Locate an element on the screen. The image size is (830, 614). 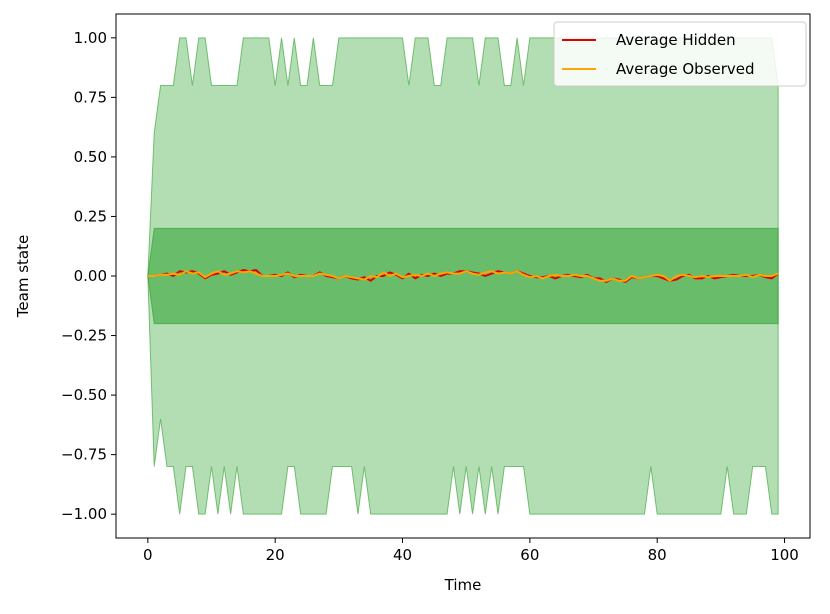
y-axis-ticks: −1.00 −0.75 −0.50 −0.25 0.00 0.25 0.50 0.75 1.00 is located at coordinates (88, 276).